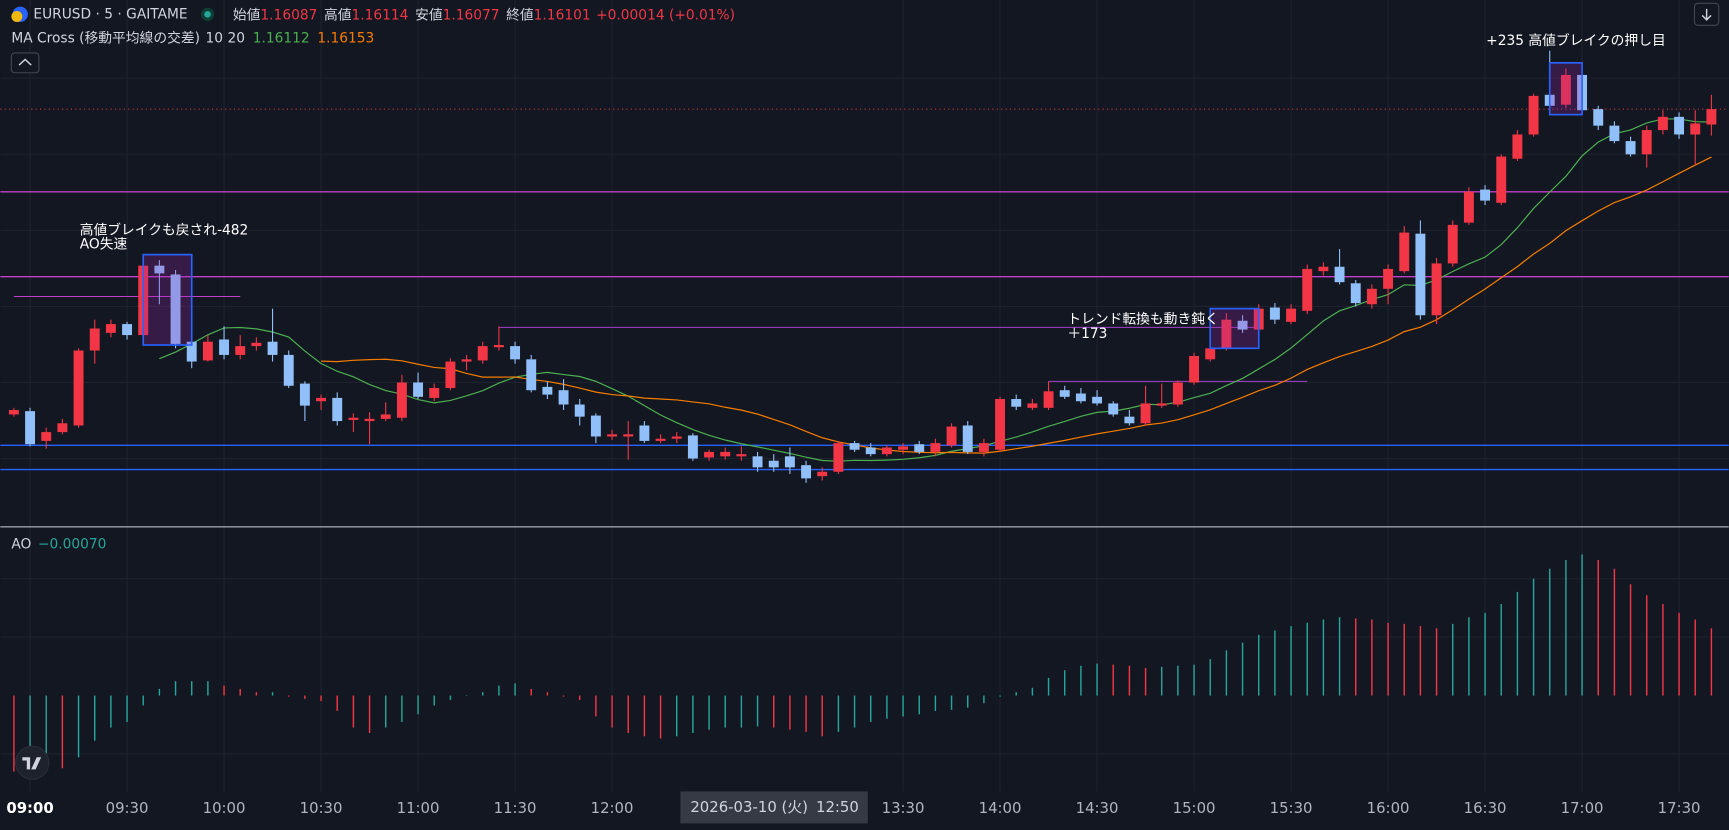 This screenshot has height=830, width=1729. Describe the element at coordinates (515, 808) in the screenshot. I see `x-tick-label: 11:30` at that location.